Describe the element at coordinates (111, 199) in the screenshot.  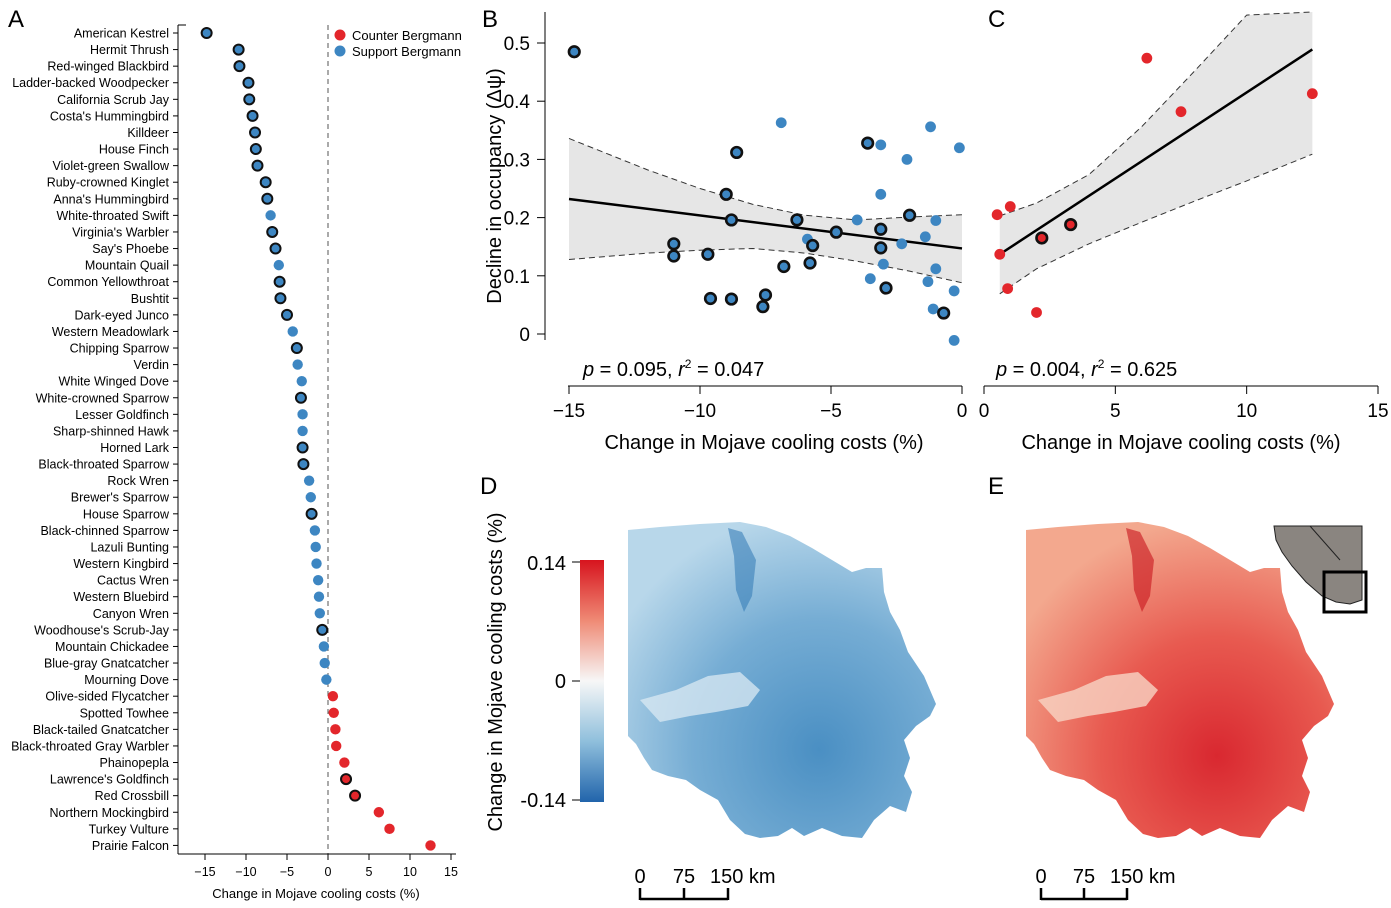
I see `species-label: Anna's Hummingbird` at that location.